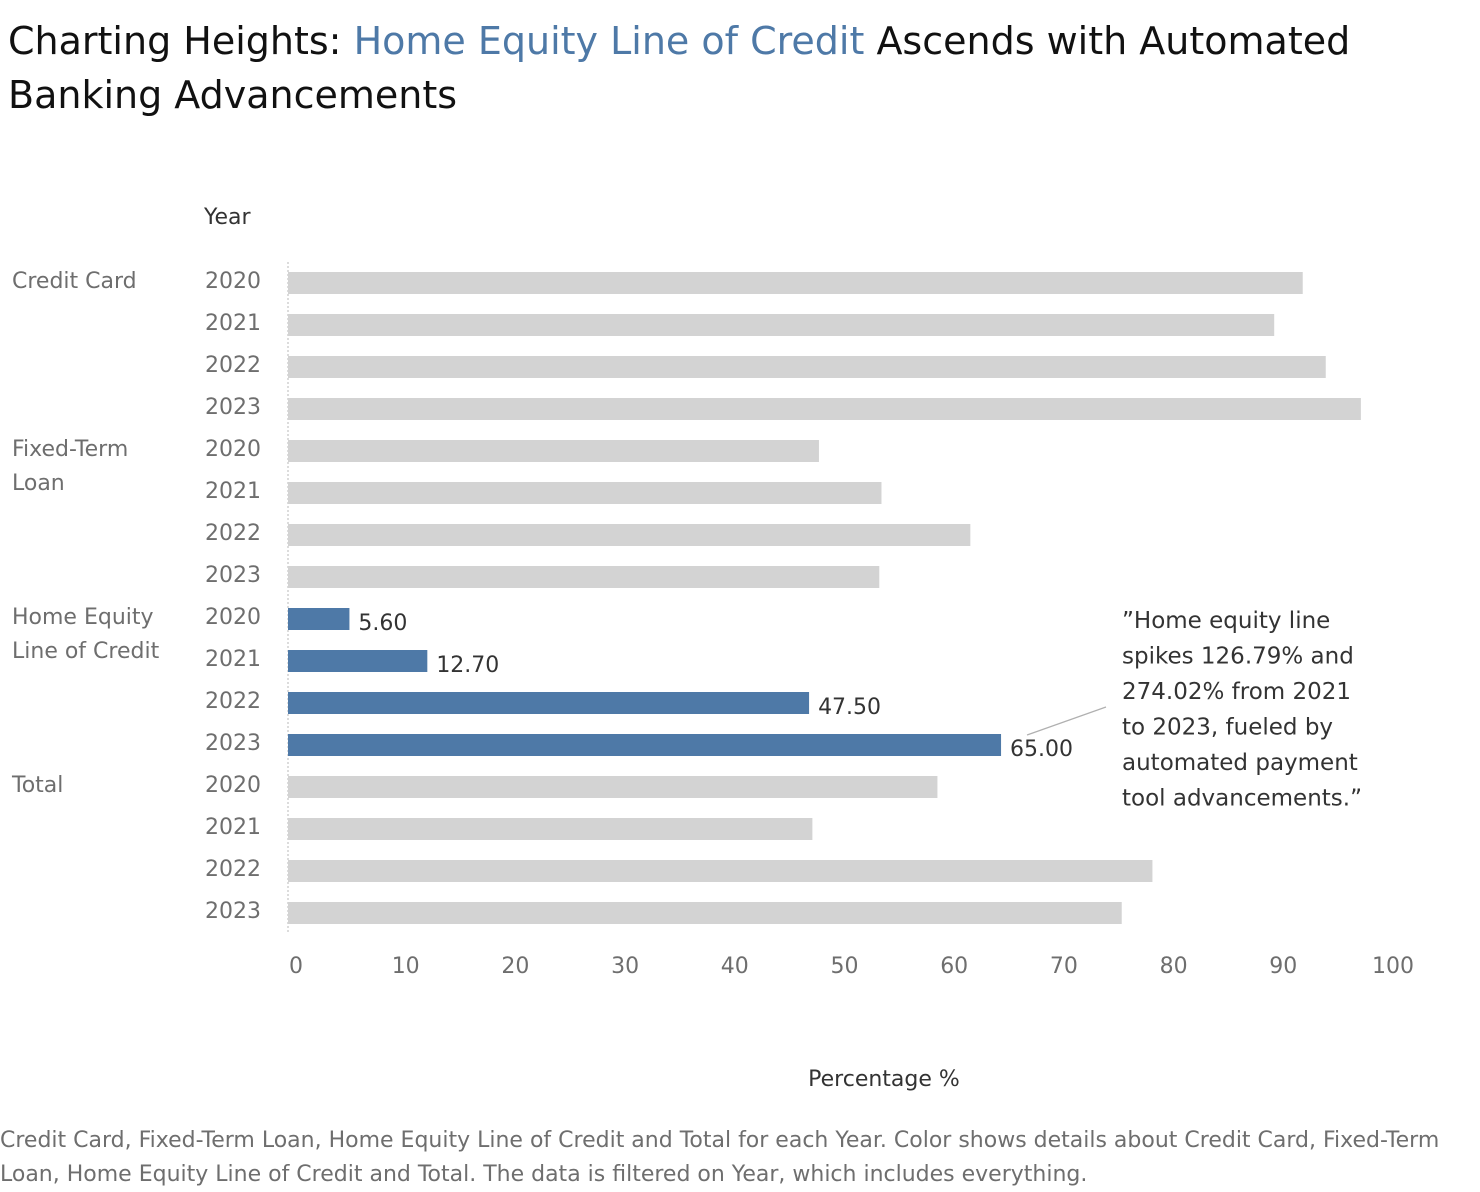 The width and height of the screenshot is (1480, 1192). I want to click on x-tick-label: 60, so click(954, 966).